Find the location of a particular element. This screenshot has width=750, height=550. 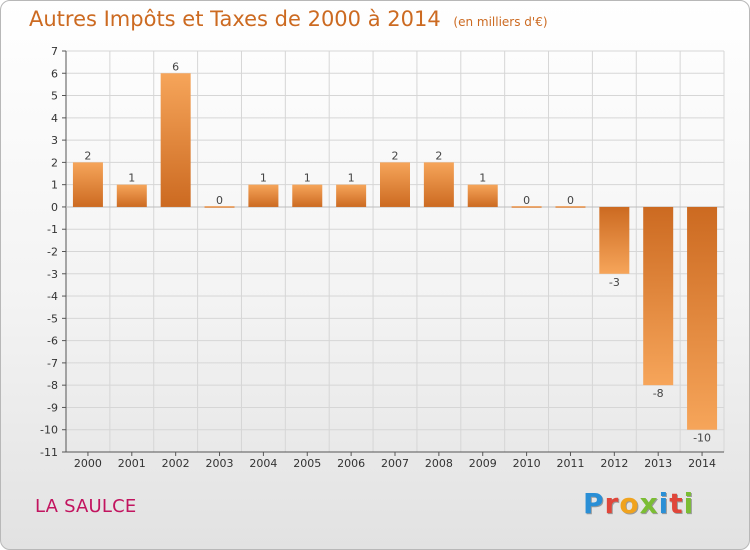

bar-2006 is located at coordinates (351, 195).